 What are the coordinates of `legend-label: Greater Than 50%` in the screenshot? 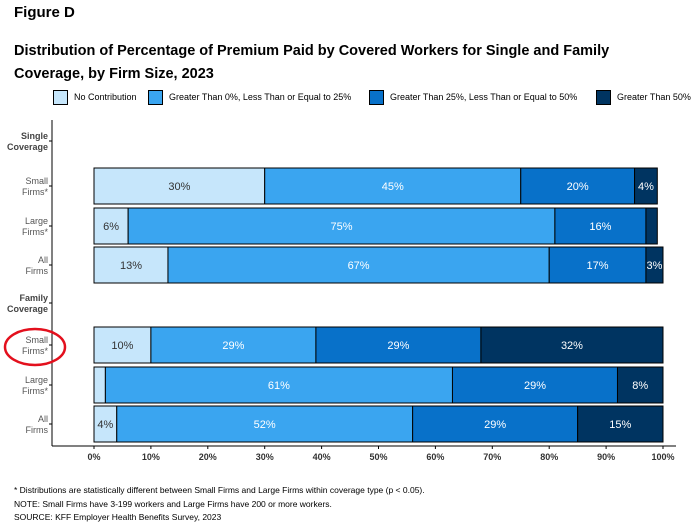 It's located at (654, 97).